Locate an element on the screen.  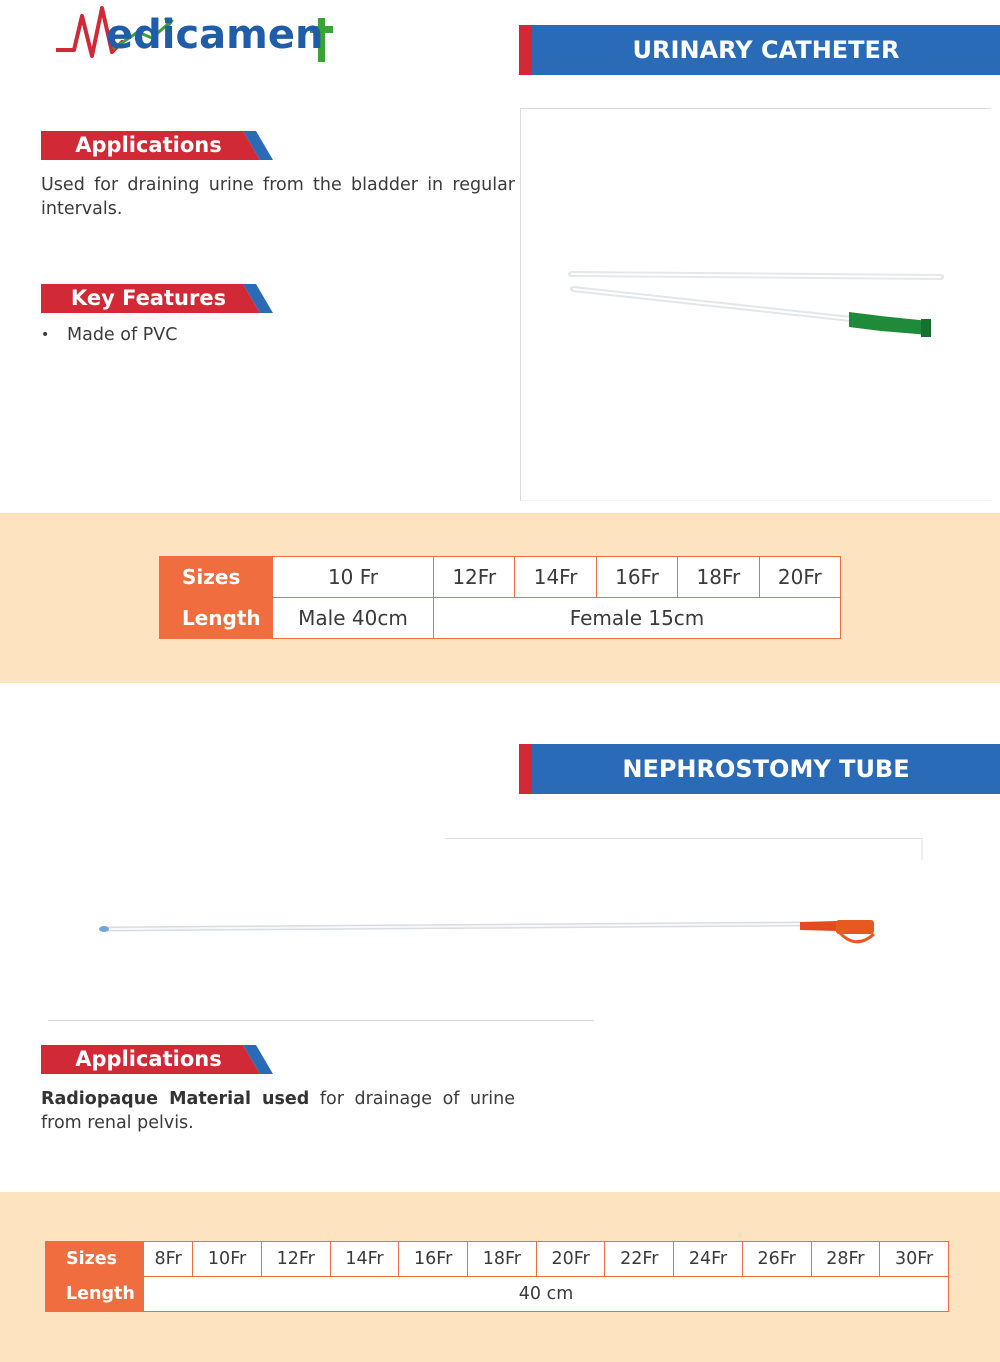
size-cell: 30Fr is located at coordinates (914, 1259).